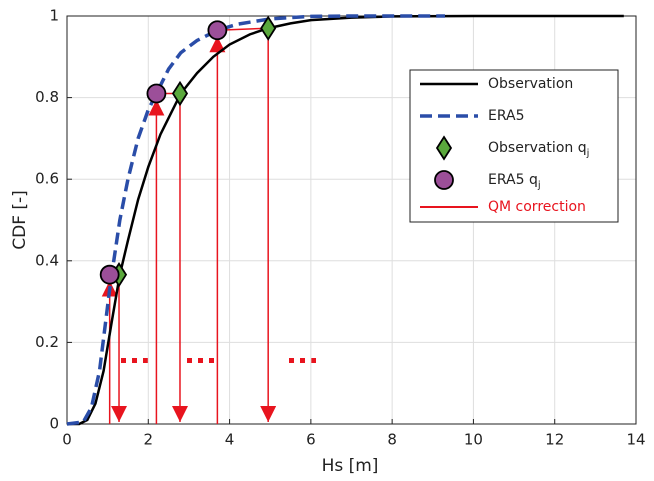  I want to click on y-tick-label: 0.6, so click(47, 179).